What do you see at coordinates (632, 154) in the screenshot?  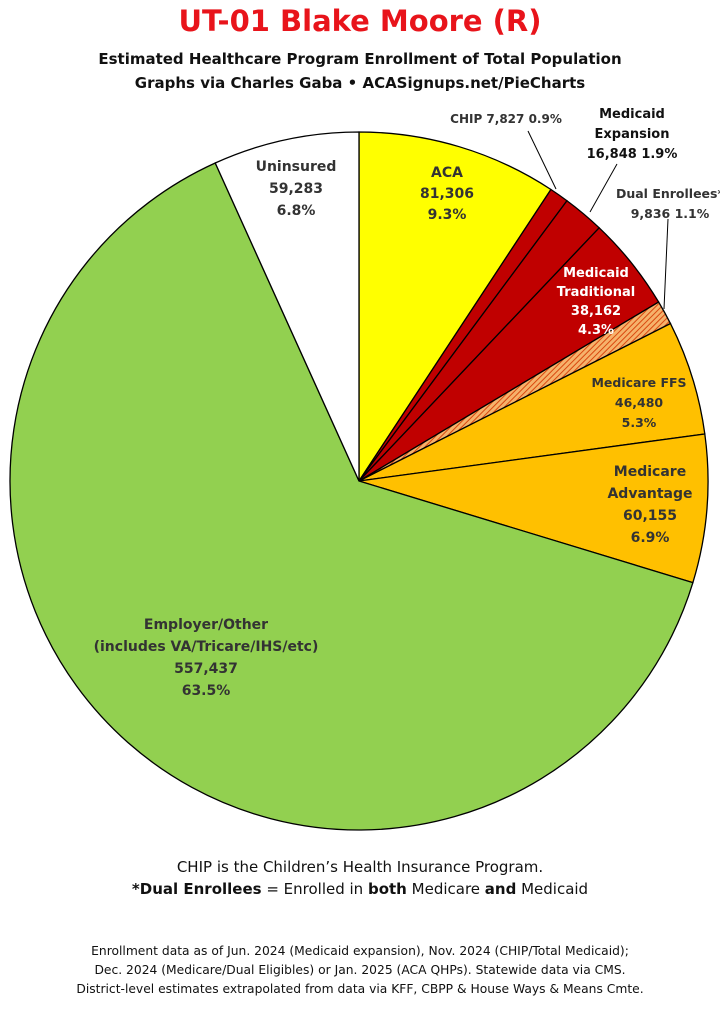 I see `label-medicaid-expansion-line: 16,848 1.9%` at bounding box center [632, 154].